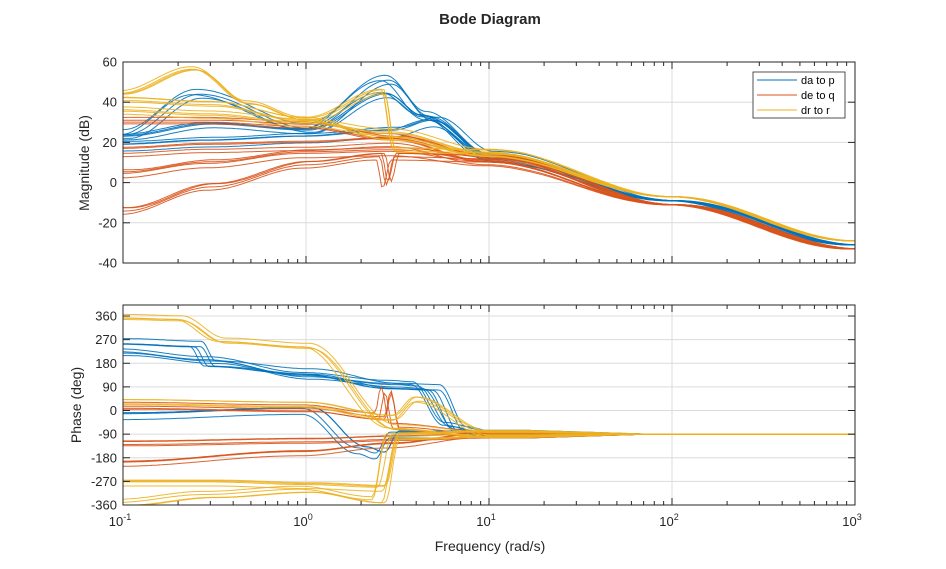  I want to click on legend-entry-da-to-p: da to p, so click(818, 81).